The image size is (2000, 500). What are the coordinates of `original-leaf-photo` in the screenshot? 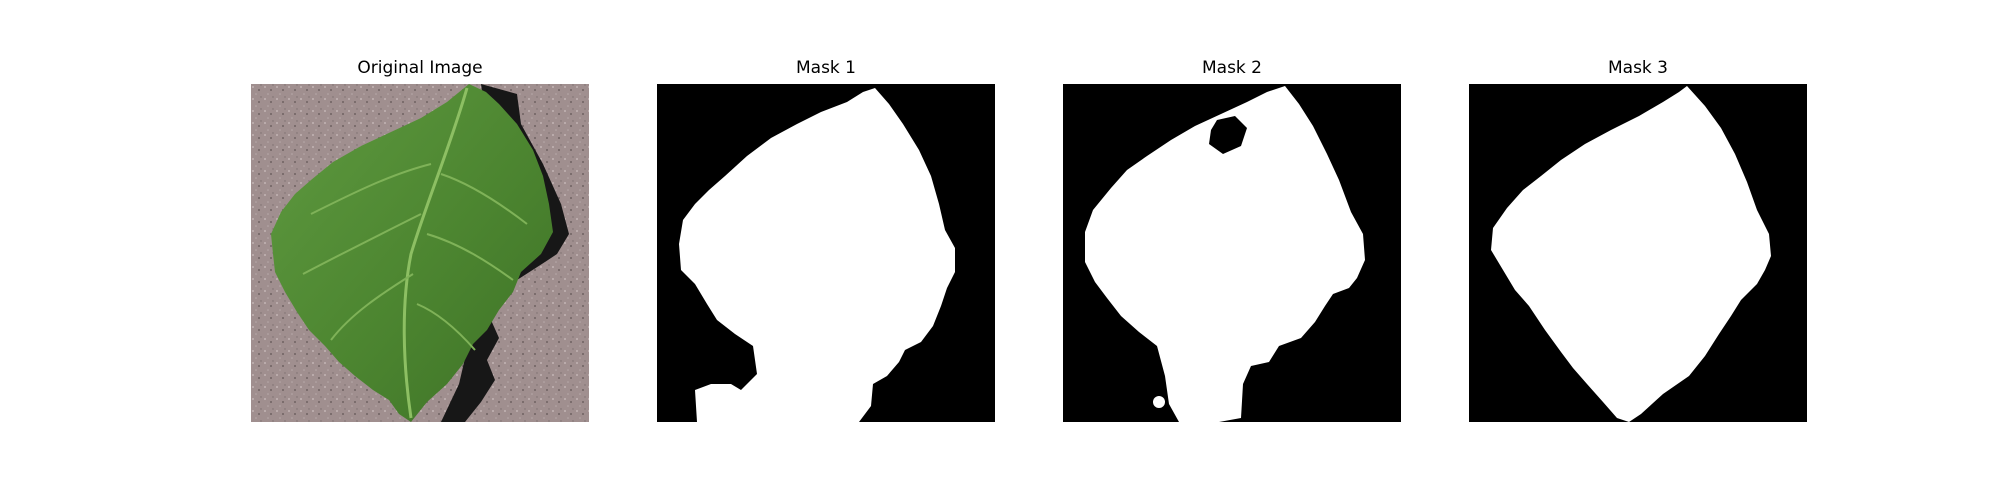 It's located at (420, 253).